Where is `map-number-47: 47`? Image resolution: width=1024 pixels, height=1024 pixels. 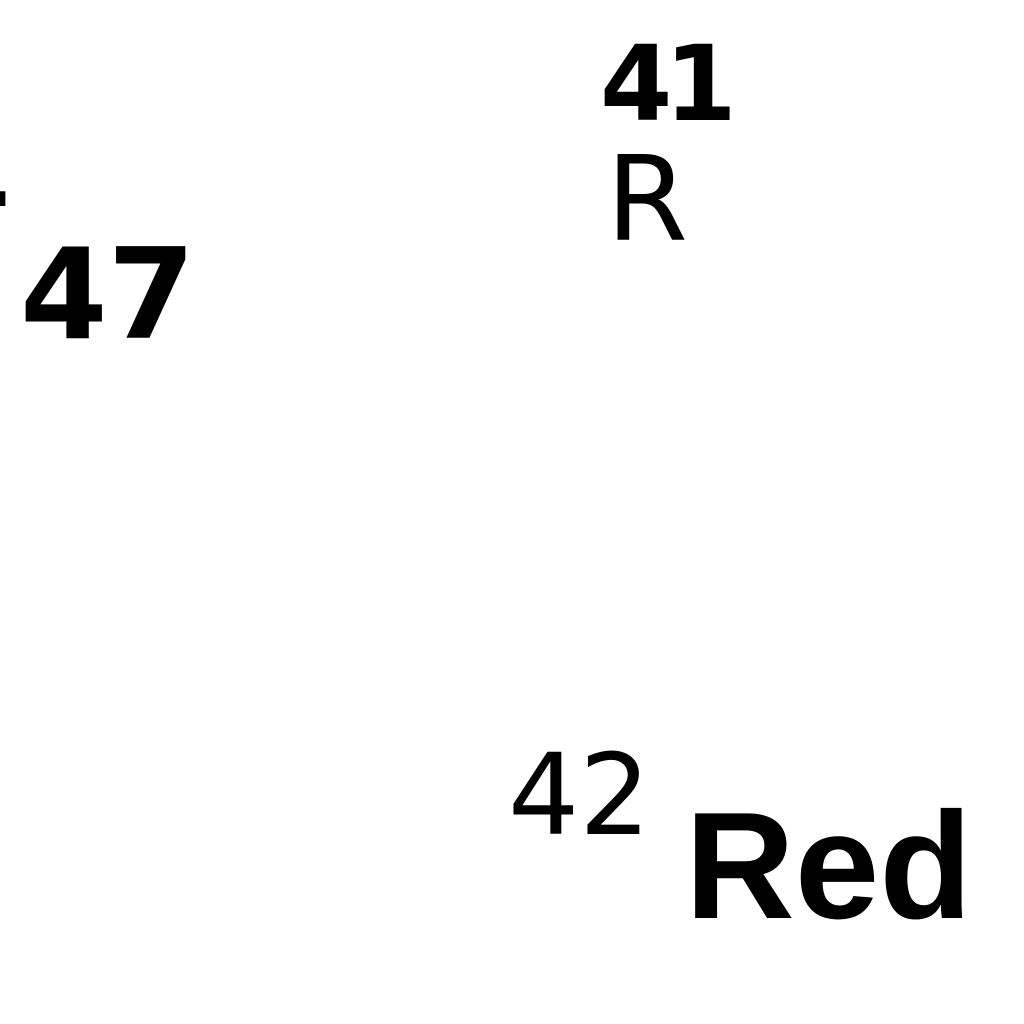 map-number-47: 47 is located at coordinates (108, 294).